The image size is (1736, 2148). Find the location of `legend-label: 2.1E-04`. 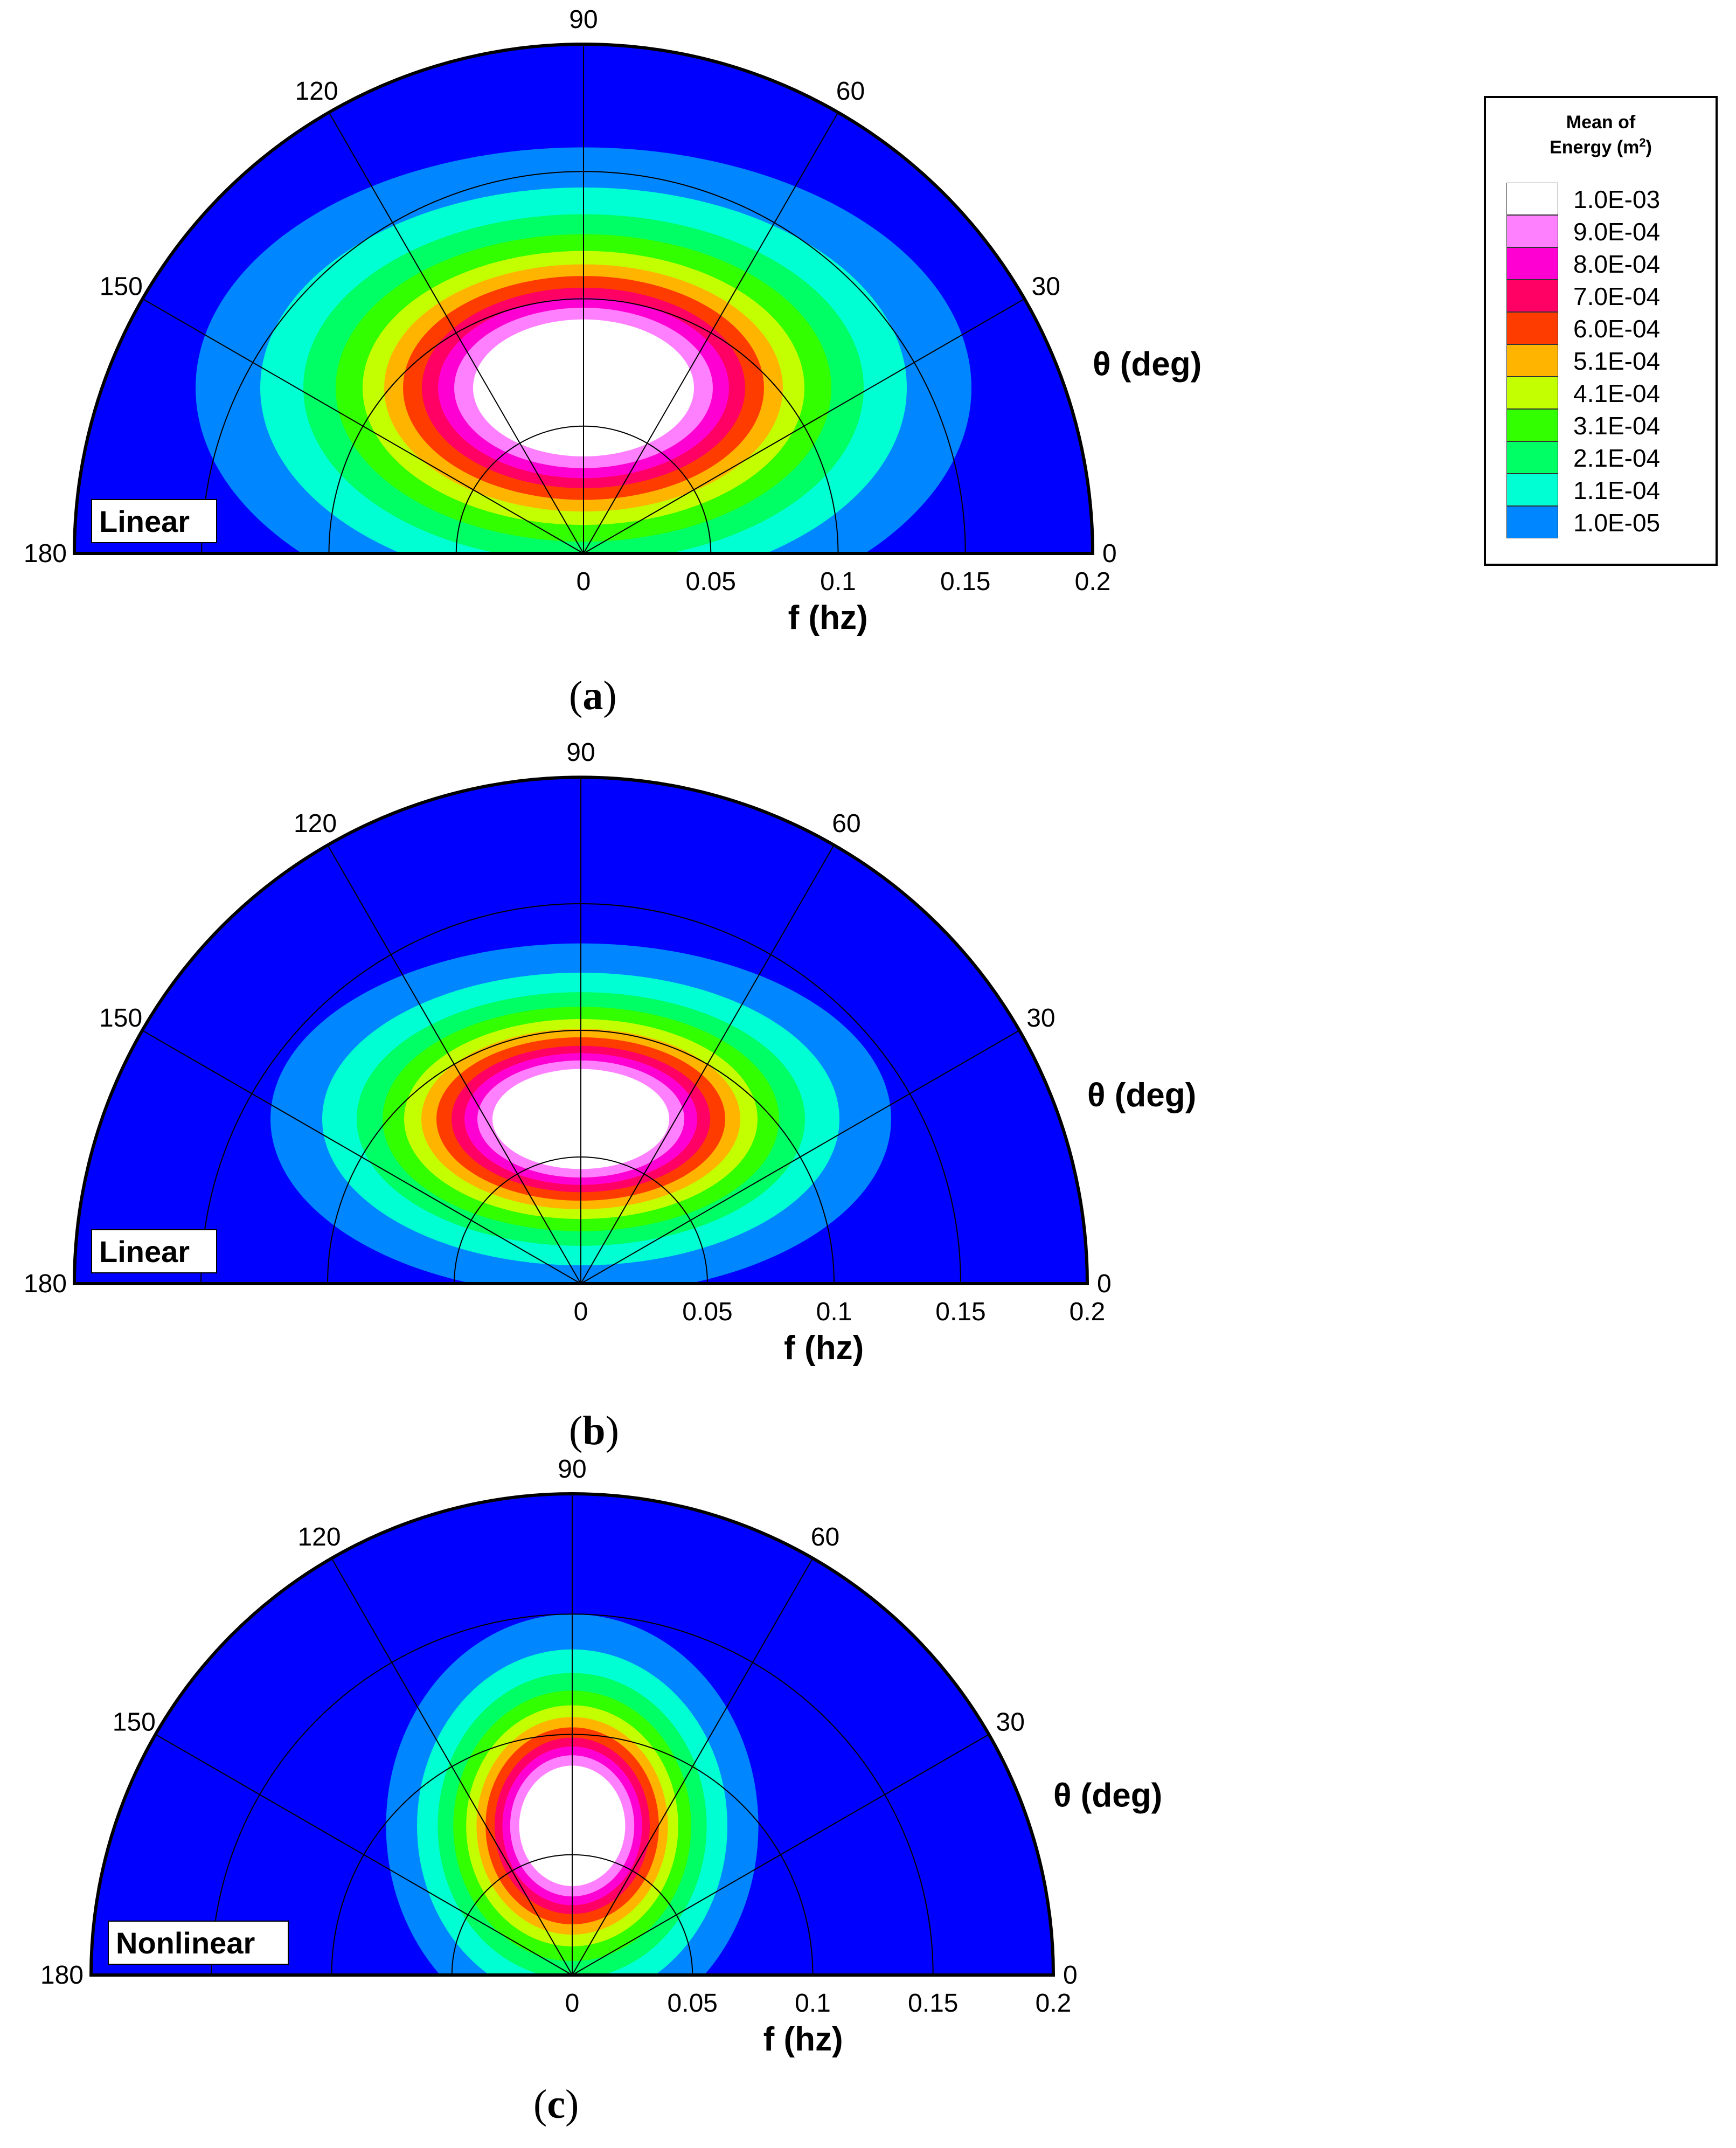

legend-label: 2.1E-04 is located at coordinates (1617, 458).